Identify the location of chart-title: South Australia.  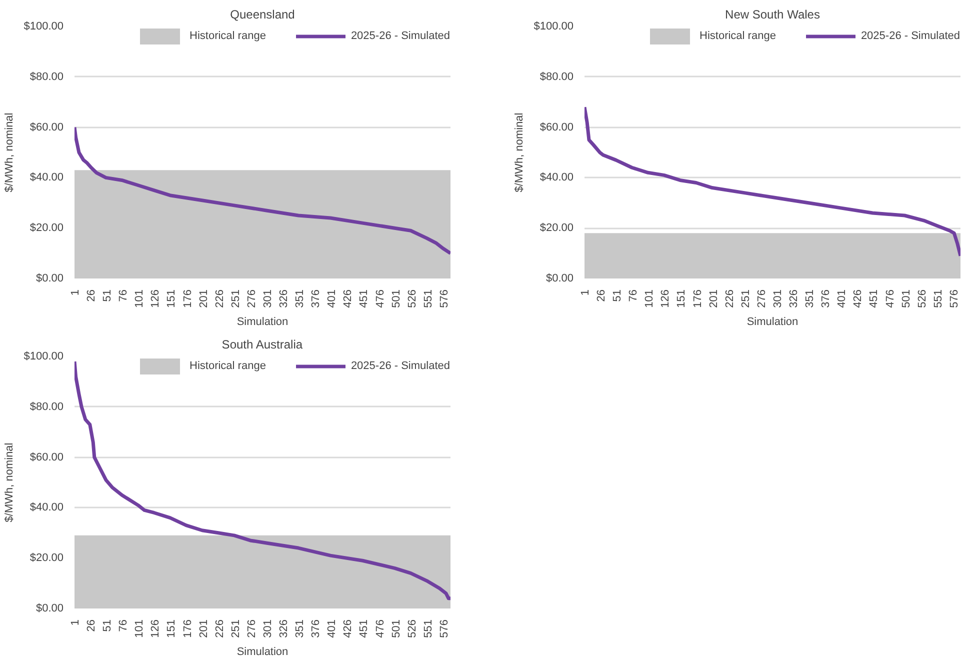
(262, 345).